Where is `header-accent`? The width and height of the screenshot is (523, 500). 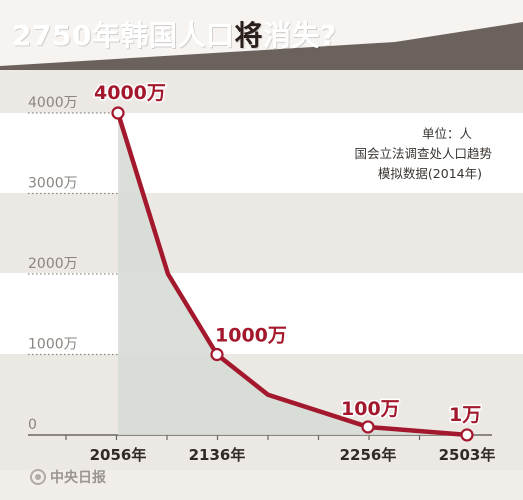 header-accent is located at coordinates (261, 33).